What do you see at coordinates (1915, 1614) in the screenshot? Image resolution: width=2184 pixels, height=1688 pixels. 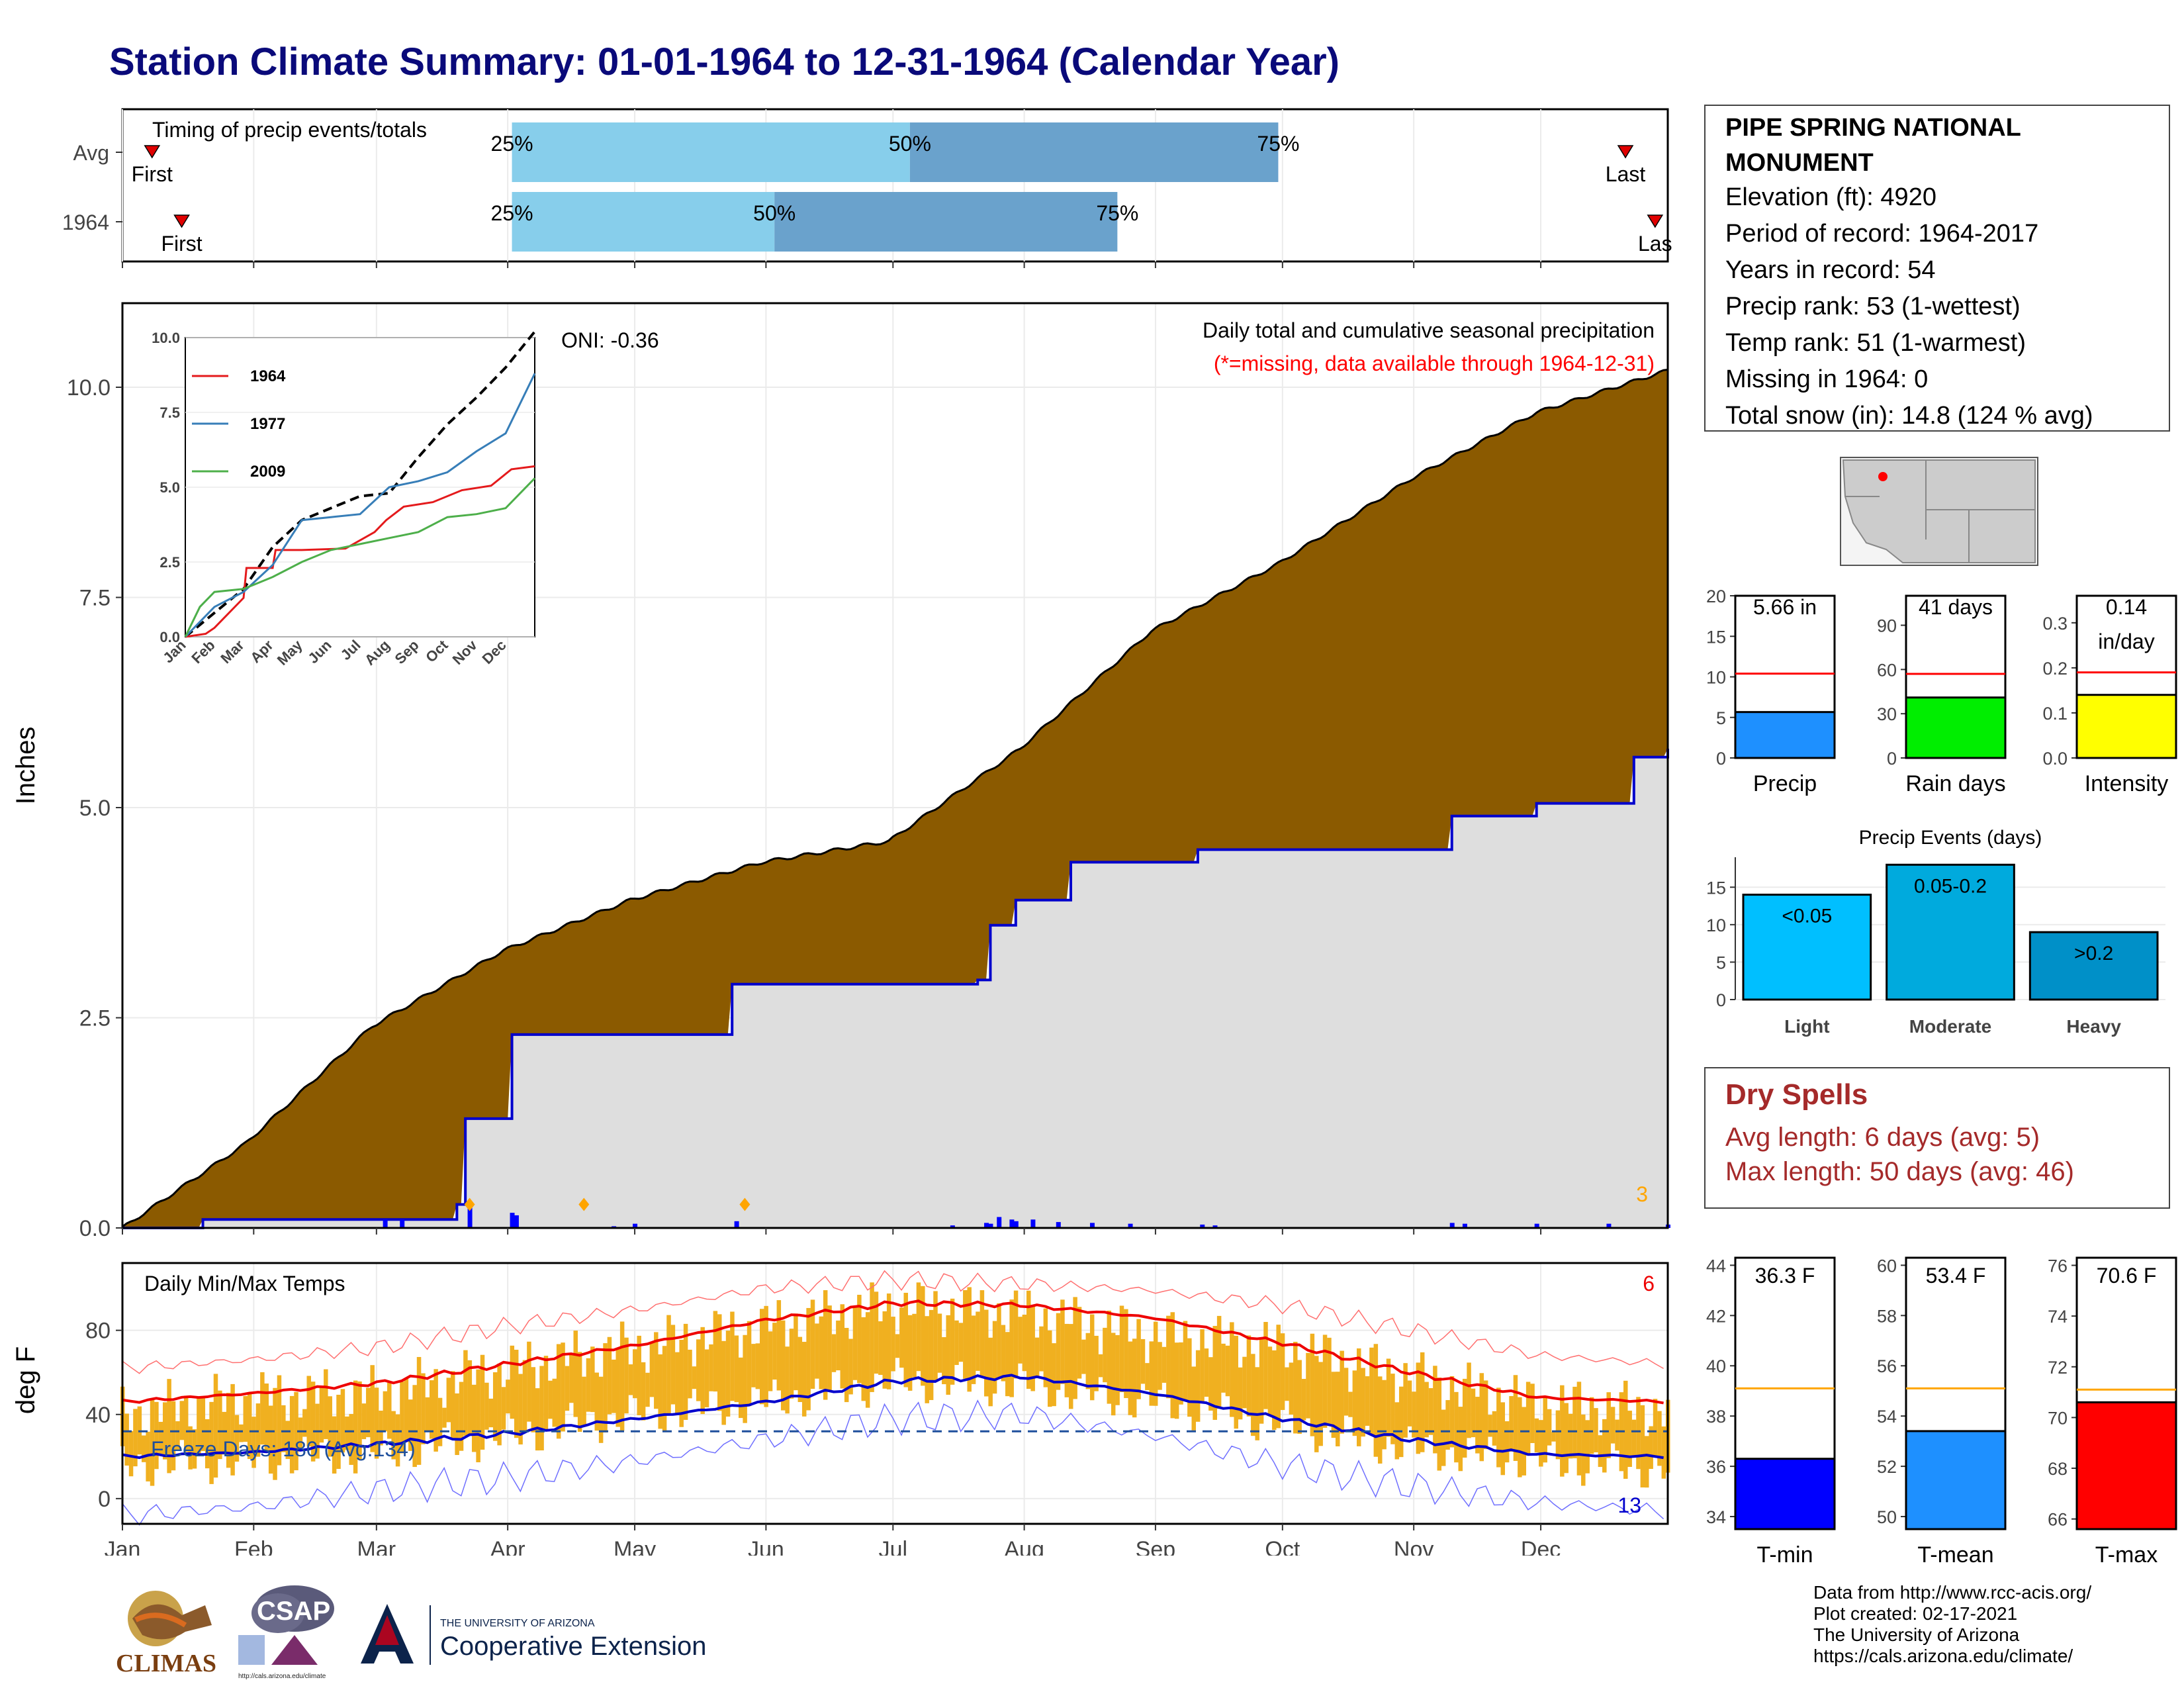 I see `footer-plot-created: Plot created: 02-17-2021` at bounding box center [1915, 1614].